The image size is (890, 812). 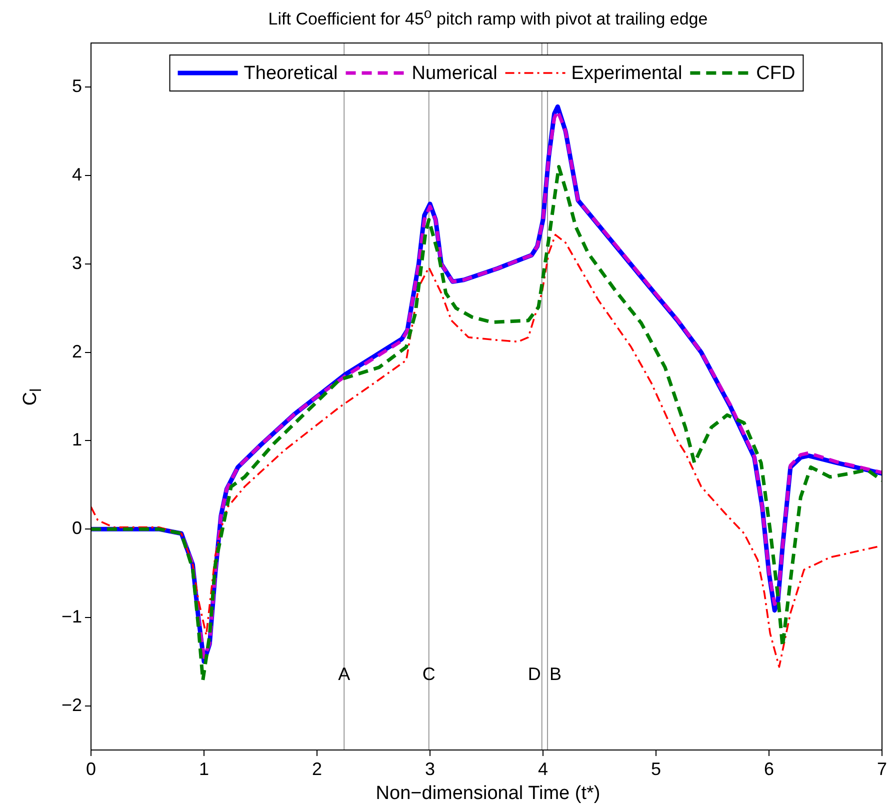 I want to click on y-tick-label: −2, so click(x=71, y=704).